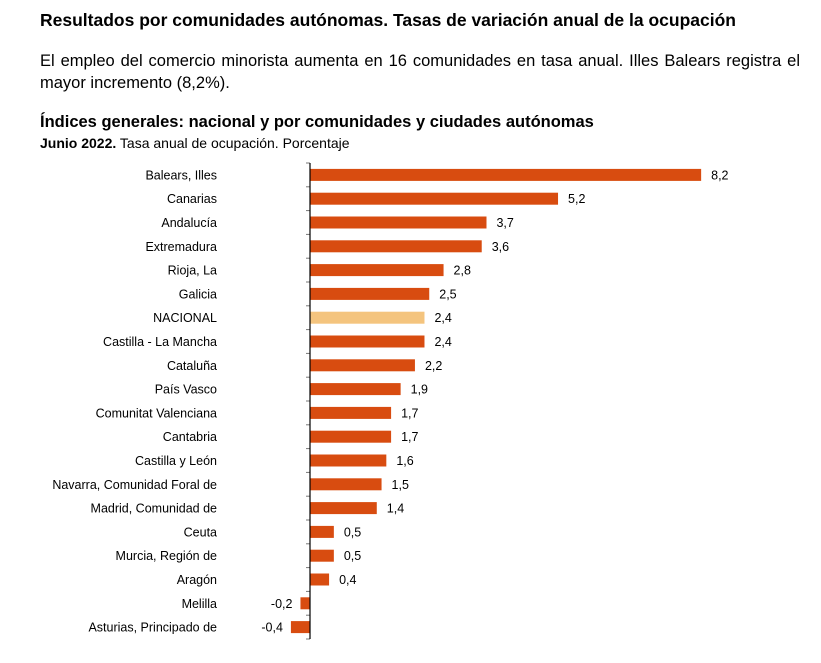  I want to click on data-label: 1,9, so click(419, 390).